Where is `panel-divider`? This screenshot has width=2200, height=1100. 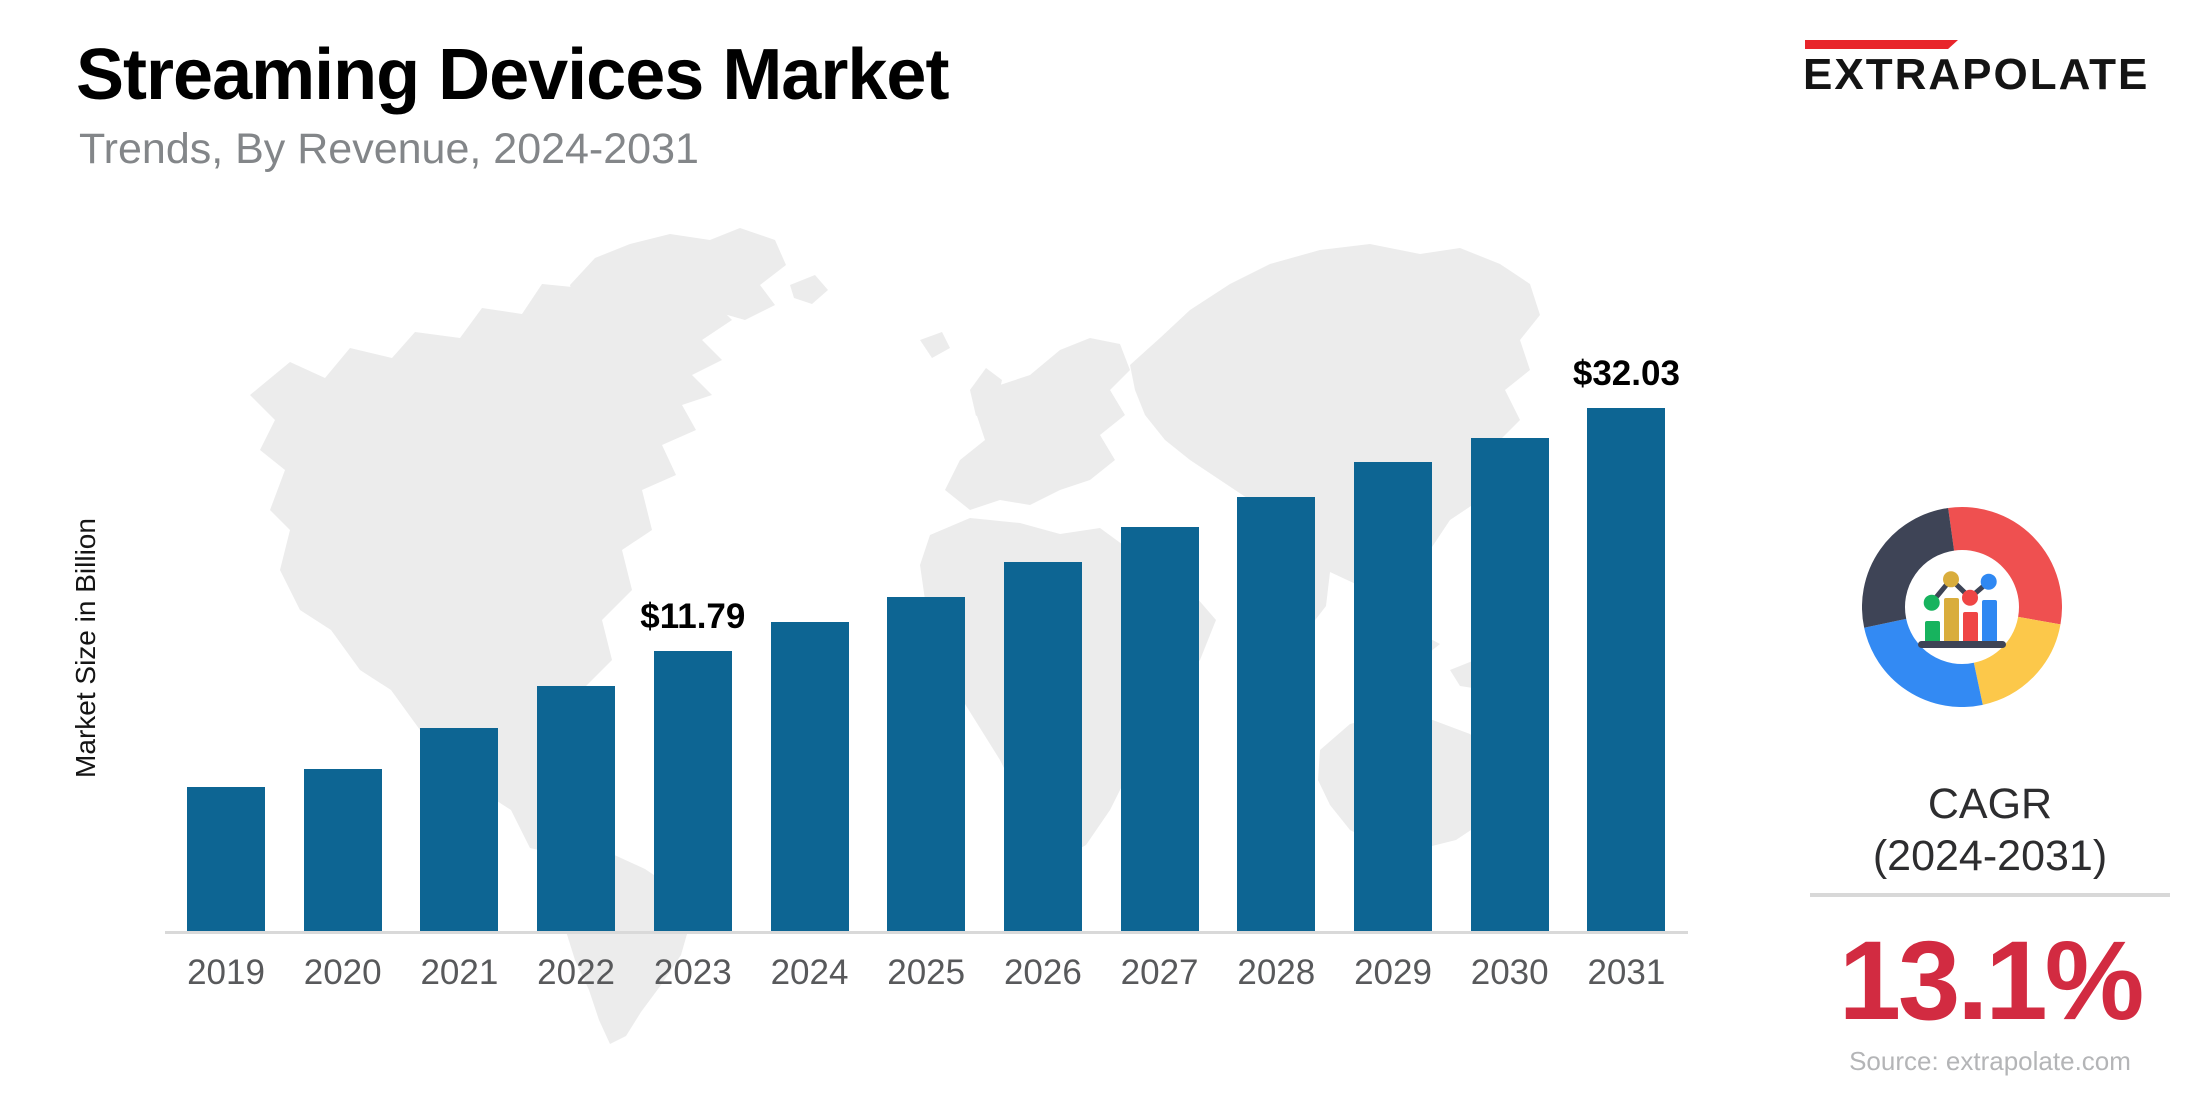 panel-divider is located at coordinates (1990, 895).